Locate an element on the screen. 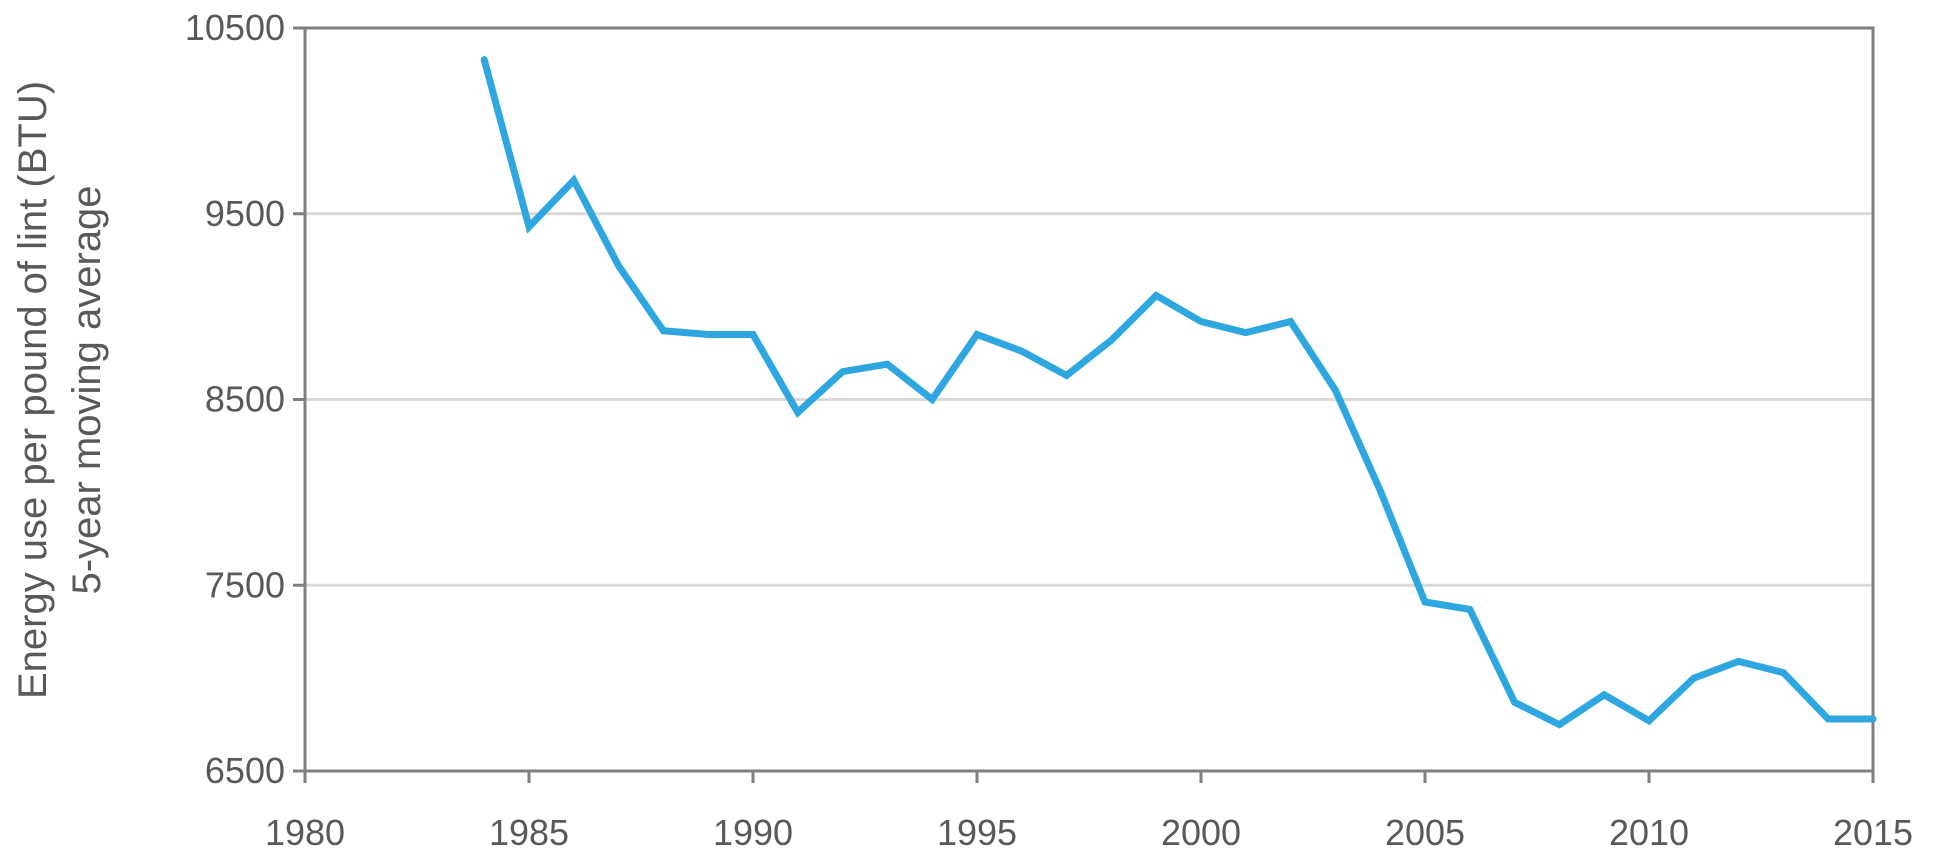 The width and height of the screenshot is (1950, 866). x-tick-label-2000: 2000 is located at coordinates (1201, 832).